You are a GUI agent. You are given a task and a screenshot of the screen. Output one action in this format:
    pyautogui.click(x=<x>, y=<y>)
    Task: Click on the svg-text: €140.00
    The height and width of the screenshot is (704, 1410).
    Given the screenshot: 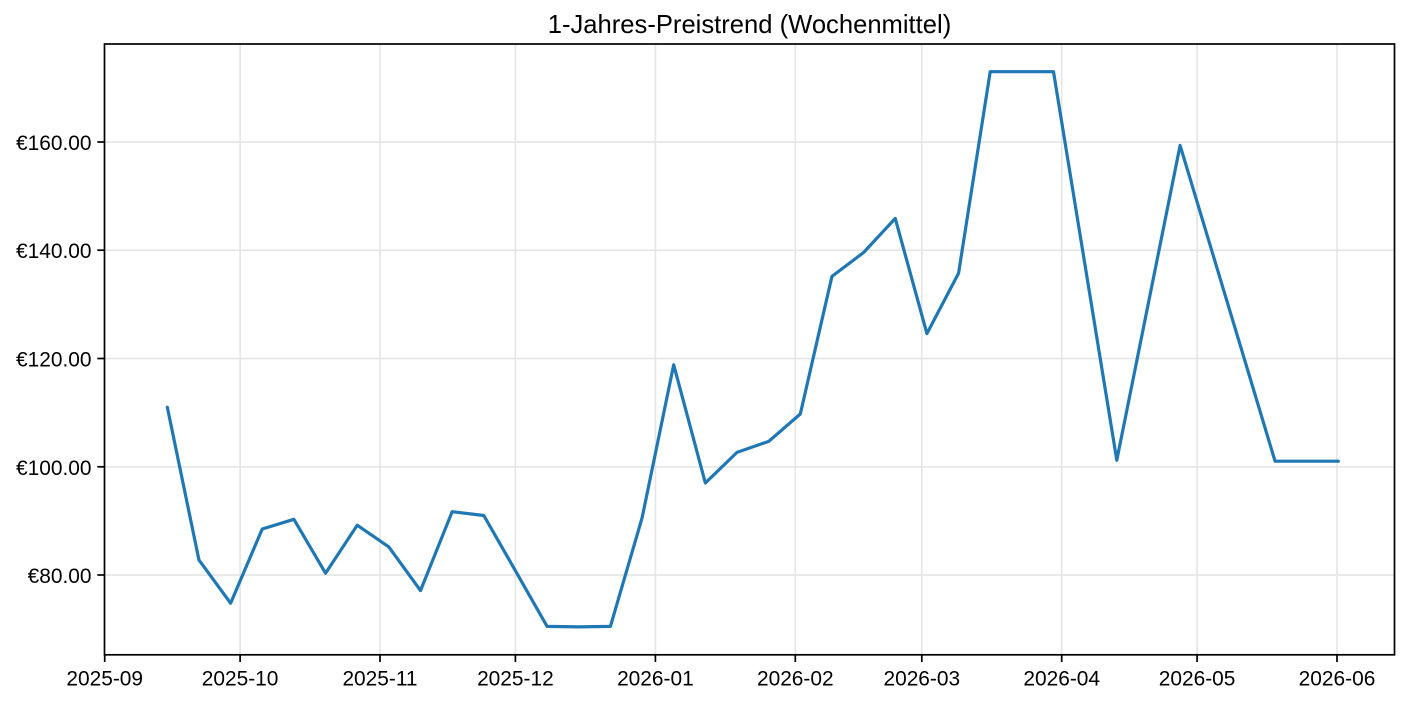 What is the action you would take?
    pyautogui.click(x=54, y=251)
    